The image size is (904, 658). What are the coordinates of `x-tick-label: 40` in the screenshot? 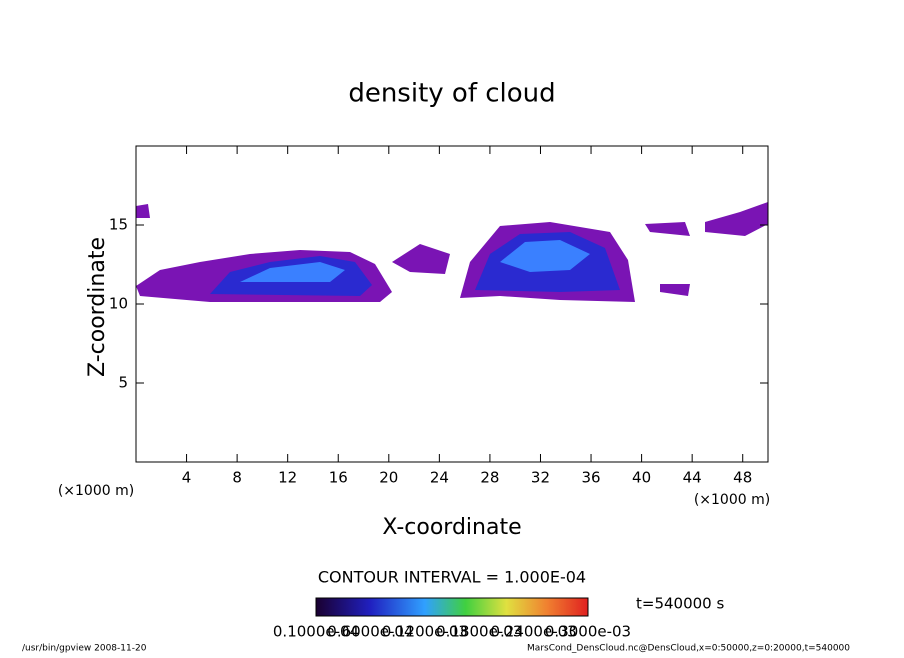 It's located at (641, 478).